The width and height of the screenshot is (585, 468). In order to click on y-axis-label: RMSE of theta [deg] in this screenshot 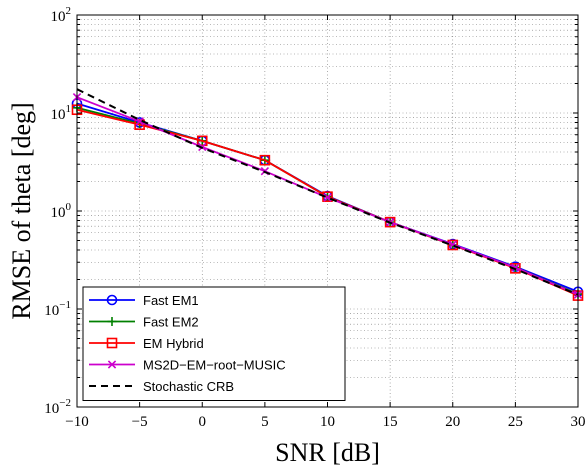, I will do `click(21, 210)`.